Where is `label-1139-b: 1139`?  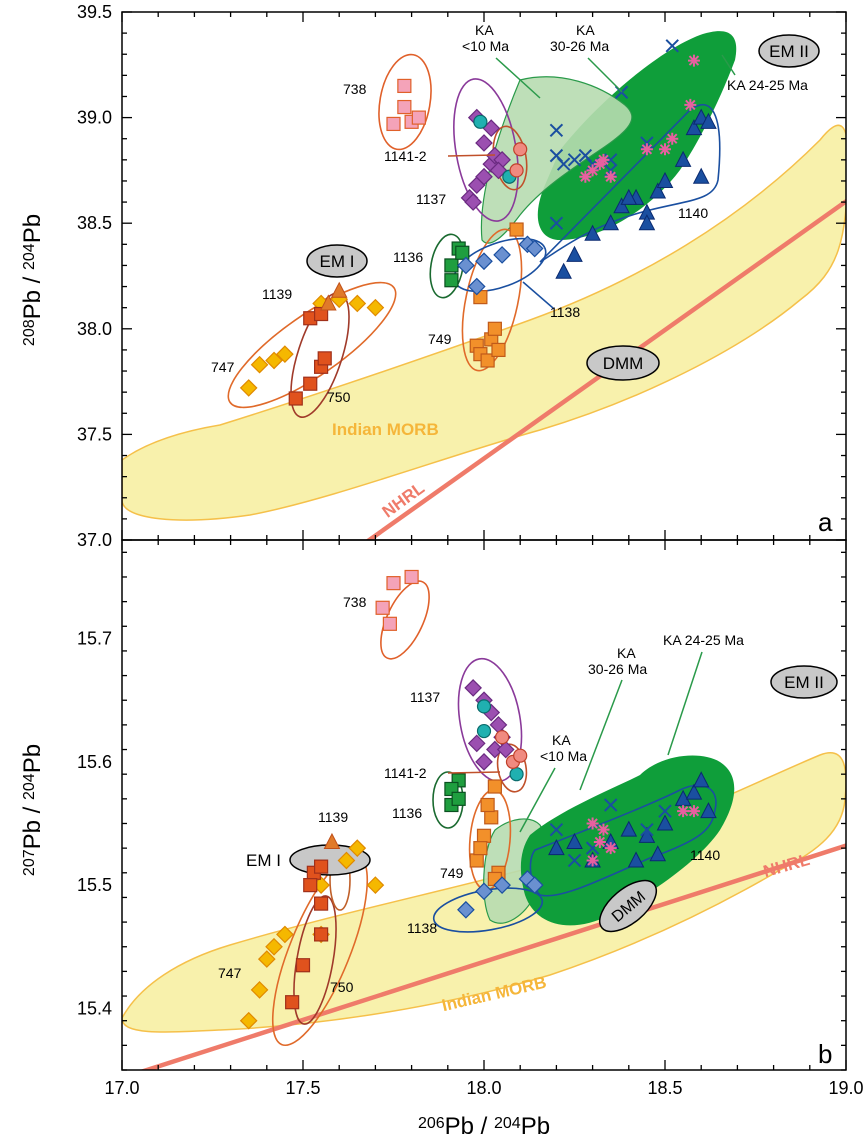
label-1139-b: 1139 is located at coordinates (333, 817).